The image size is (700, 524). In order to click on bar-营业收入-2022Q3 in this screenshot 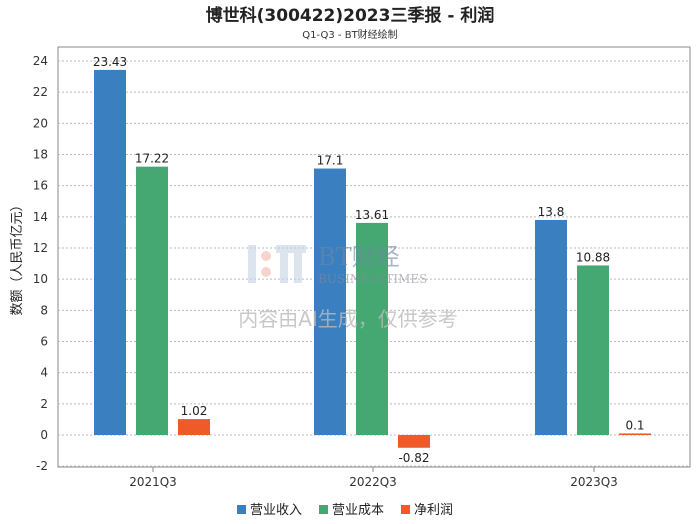, I will do `click(330, 301)`.